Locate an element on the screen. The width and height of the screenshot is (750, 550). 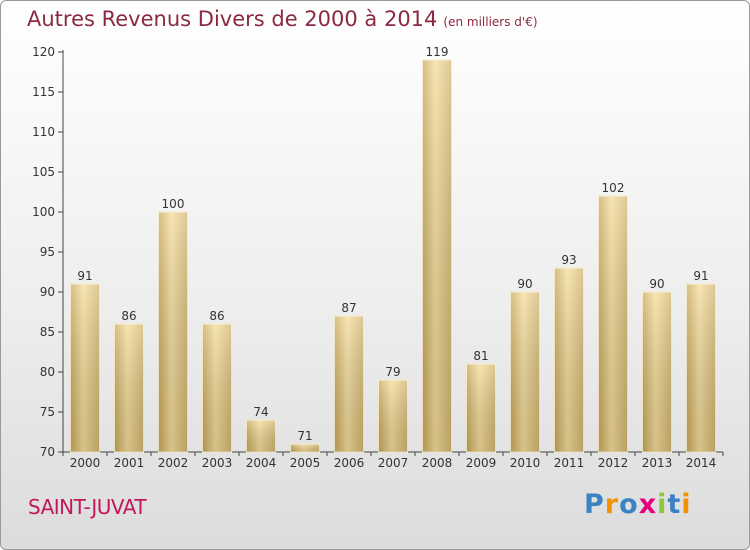
x-tick-label: 2005 is located at coordinates (305, 463).